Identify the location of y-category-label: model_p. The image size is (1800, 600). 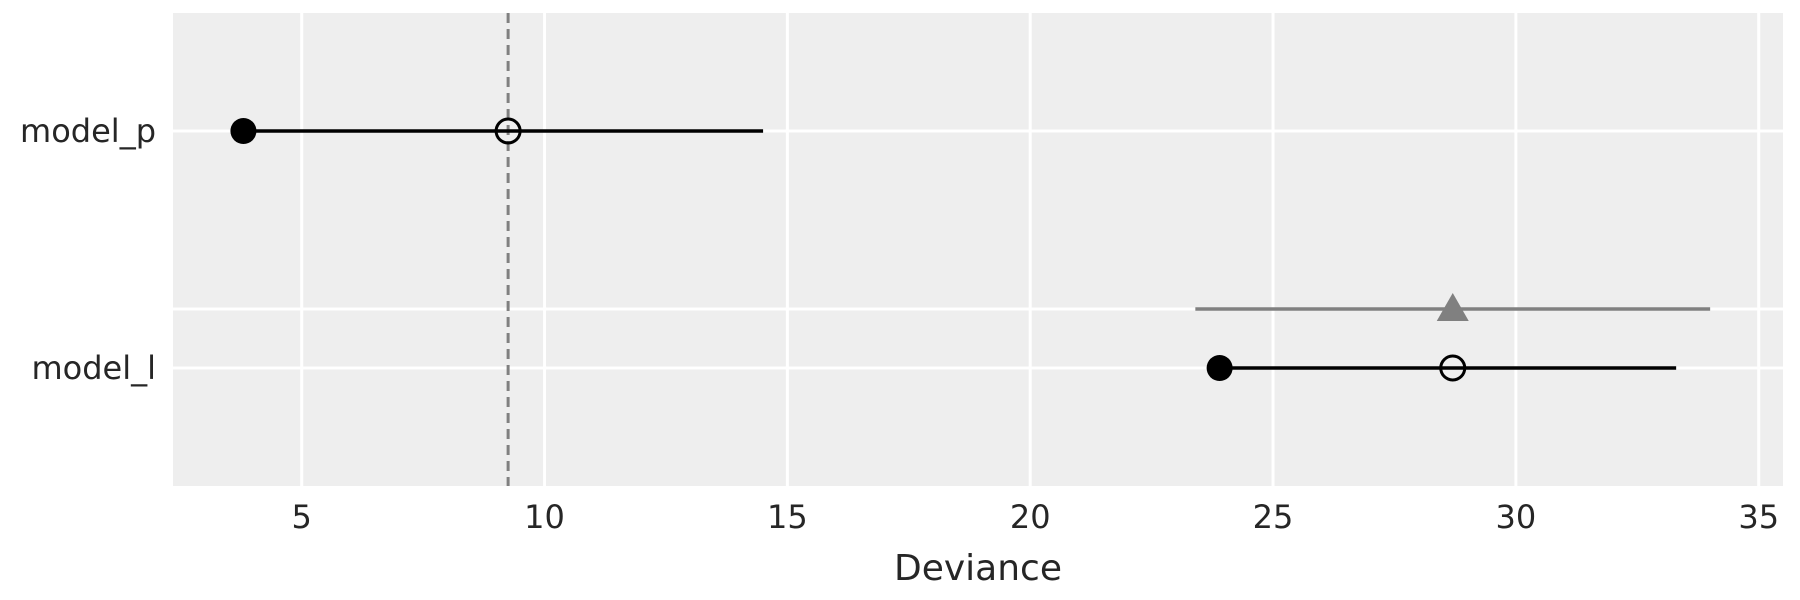
(88, 131).